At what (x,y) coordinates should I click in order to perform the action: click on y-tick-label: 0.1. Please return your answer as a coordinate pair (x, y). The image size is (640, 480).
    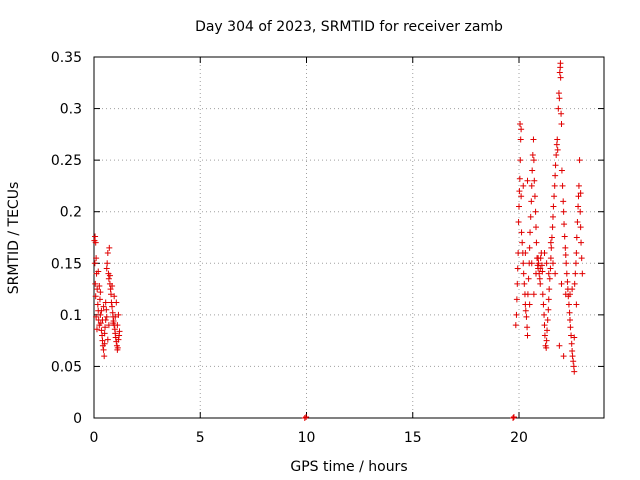
    Looking at the image, I should click on (71, 316).